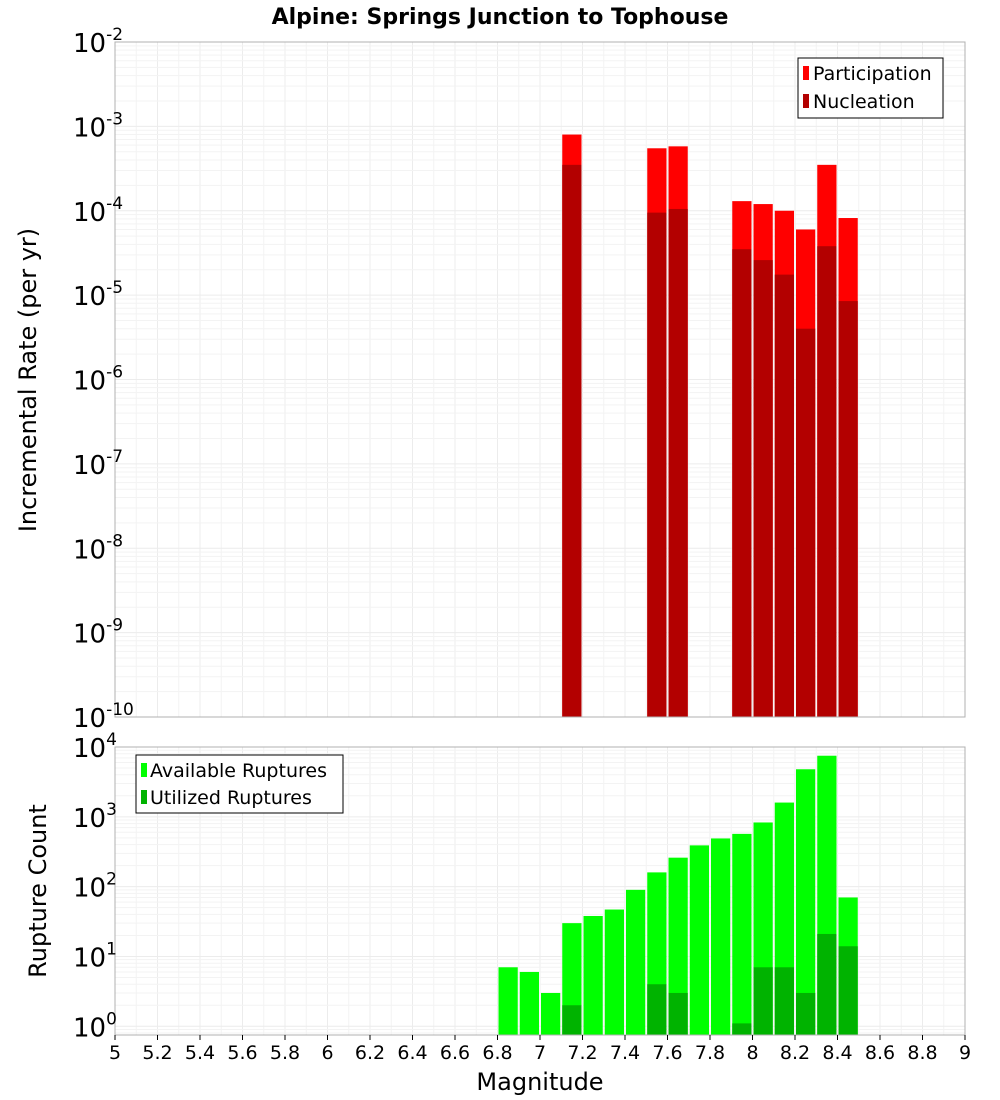  What do you see at coordinates (667, 1053) in the screenshot?
I see `x-tick-label: 7.6` at bounding box center [667, 1053].